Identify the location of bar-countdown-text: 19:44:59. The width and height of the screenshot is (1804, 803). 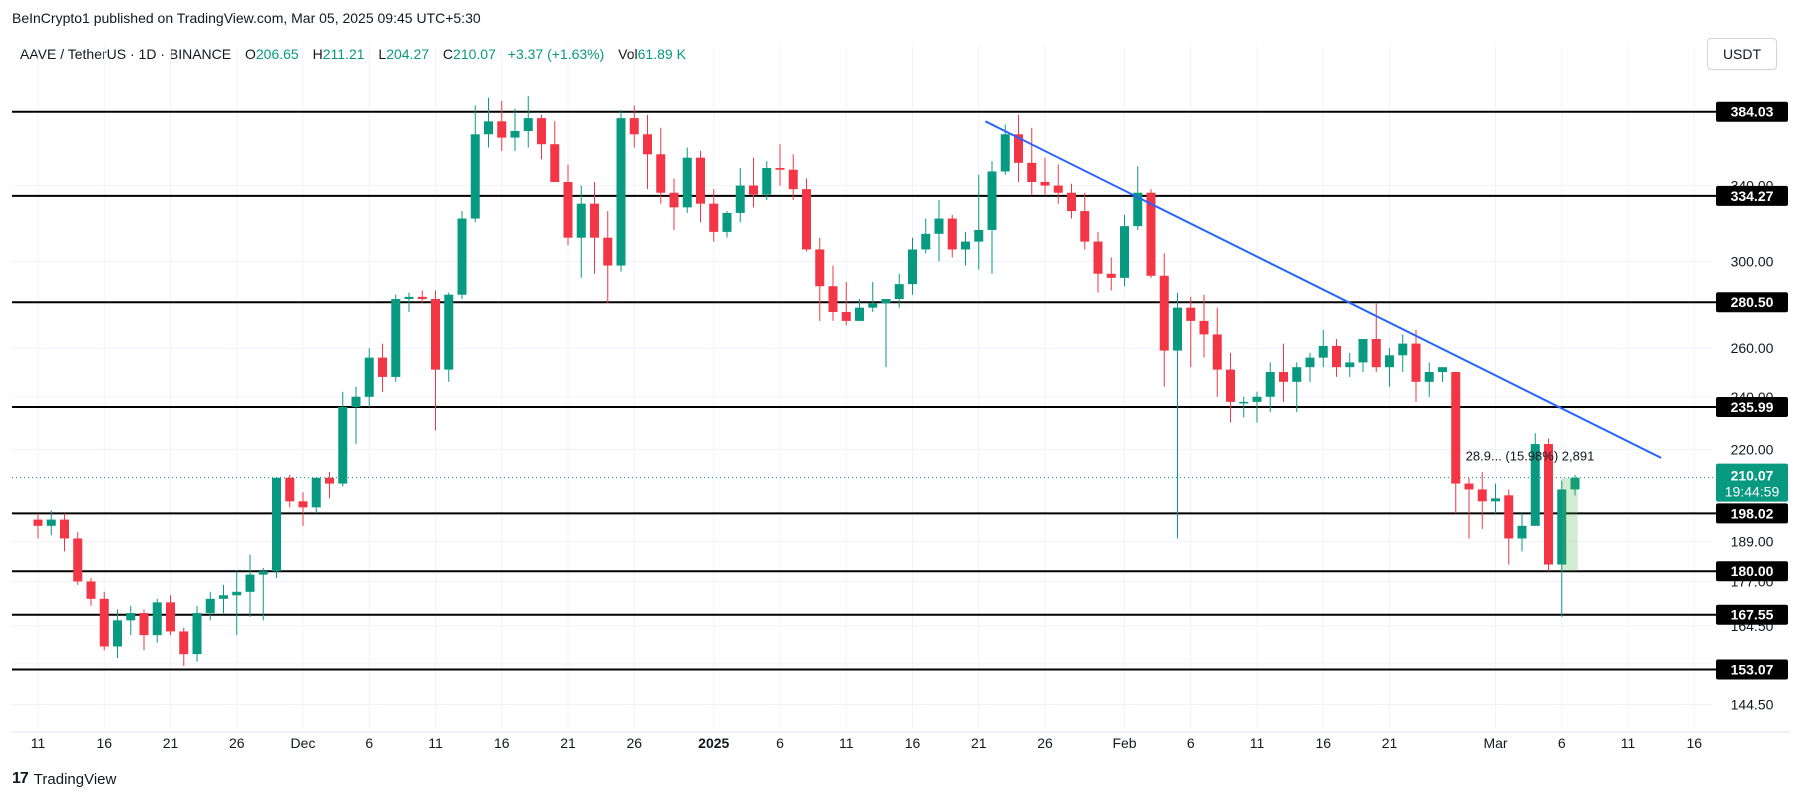
(1752, 492).